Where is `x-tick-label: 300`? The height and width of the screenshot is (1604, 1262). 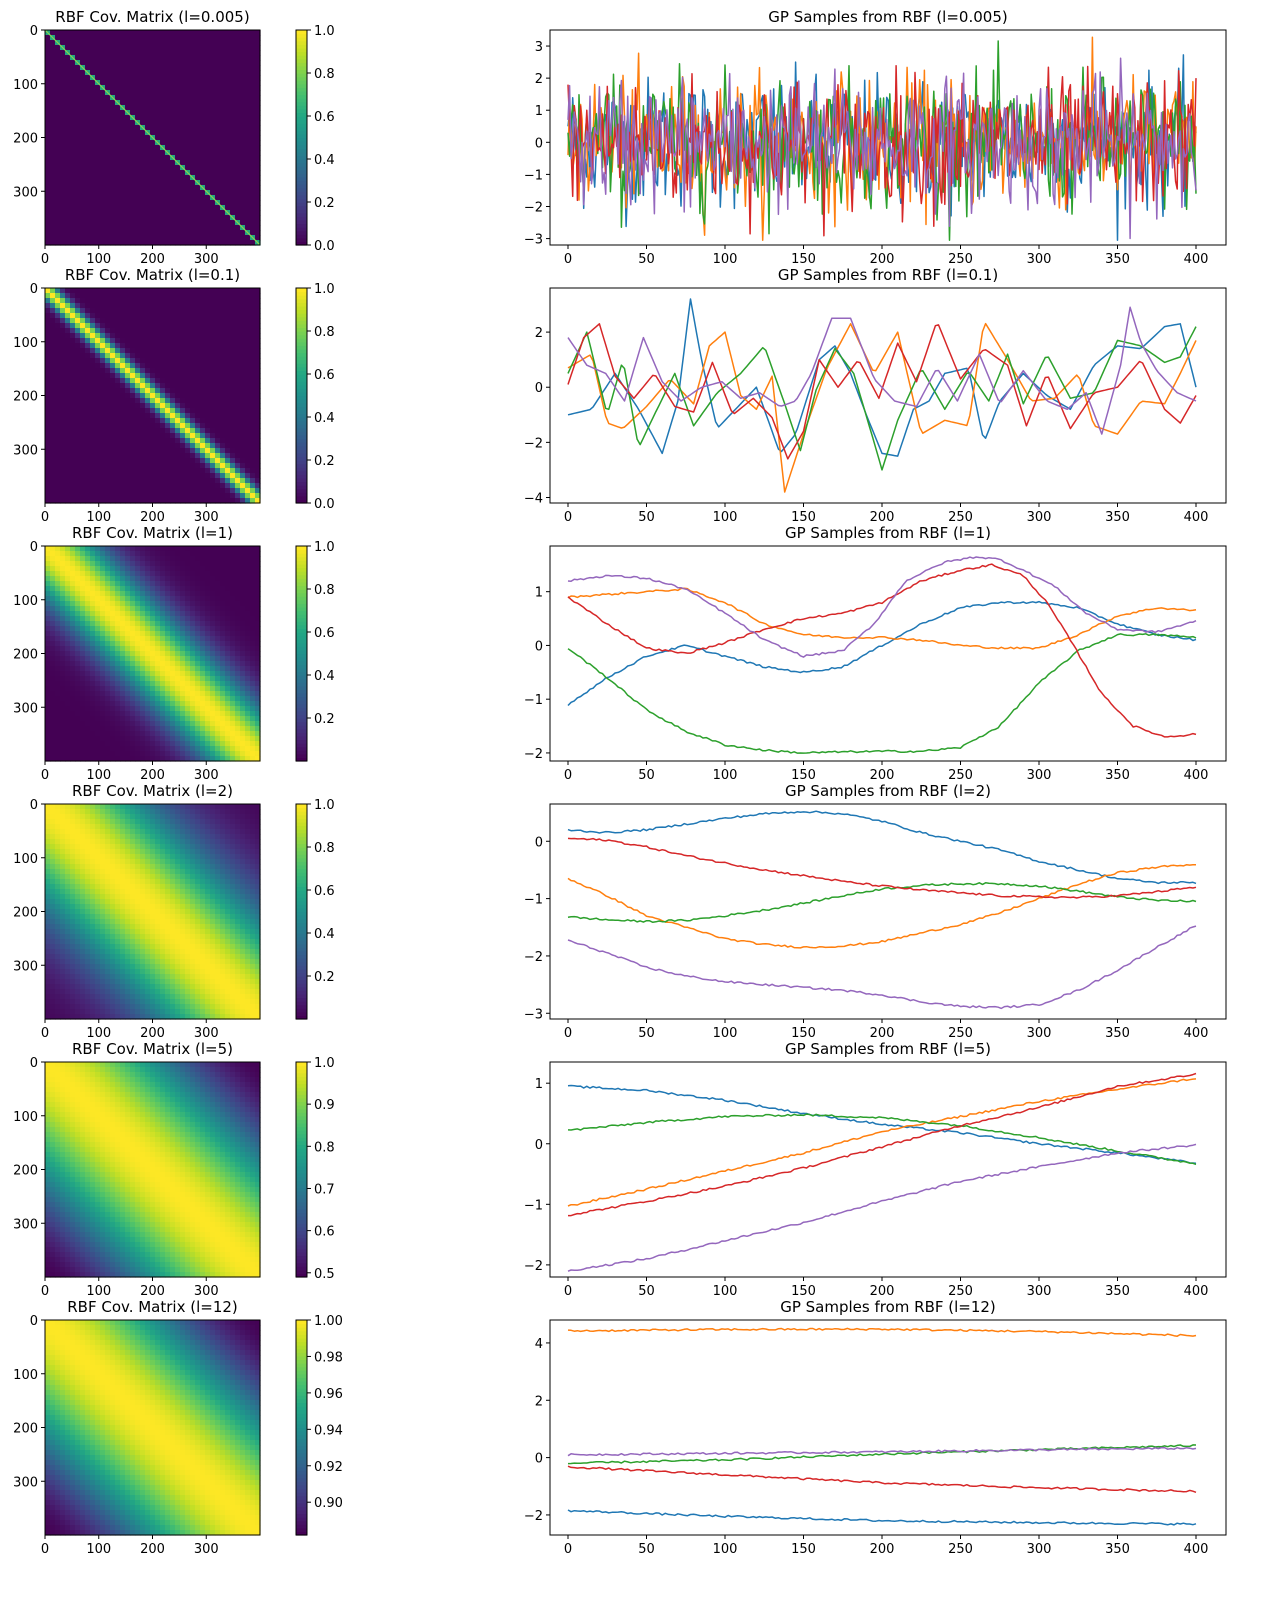 x-tick-label: 300 is located at coordinates (206, 517).